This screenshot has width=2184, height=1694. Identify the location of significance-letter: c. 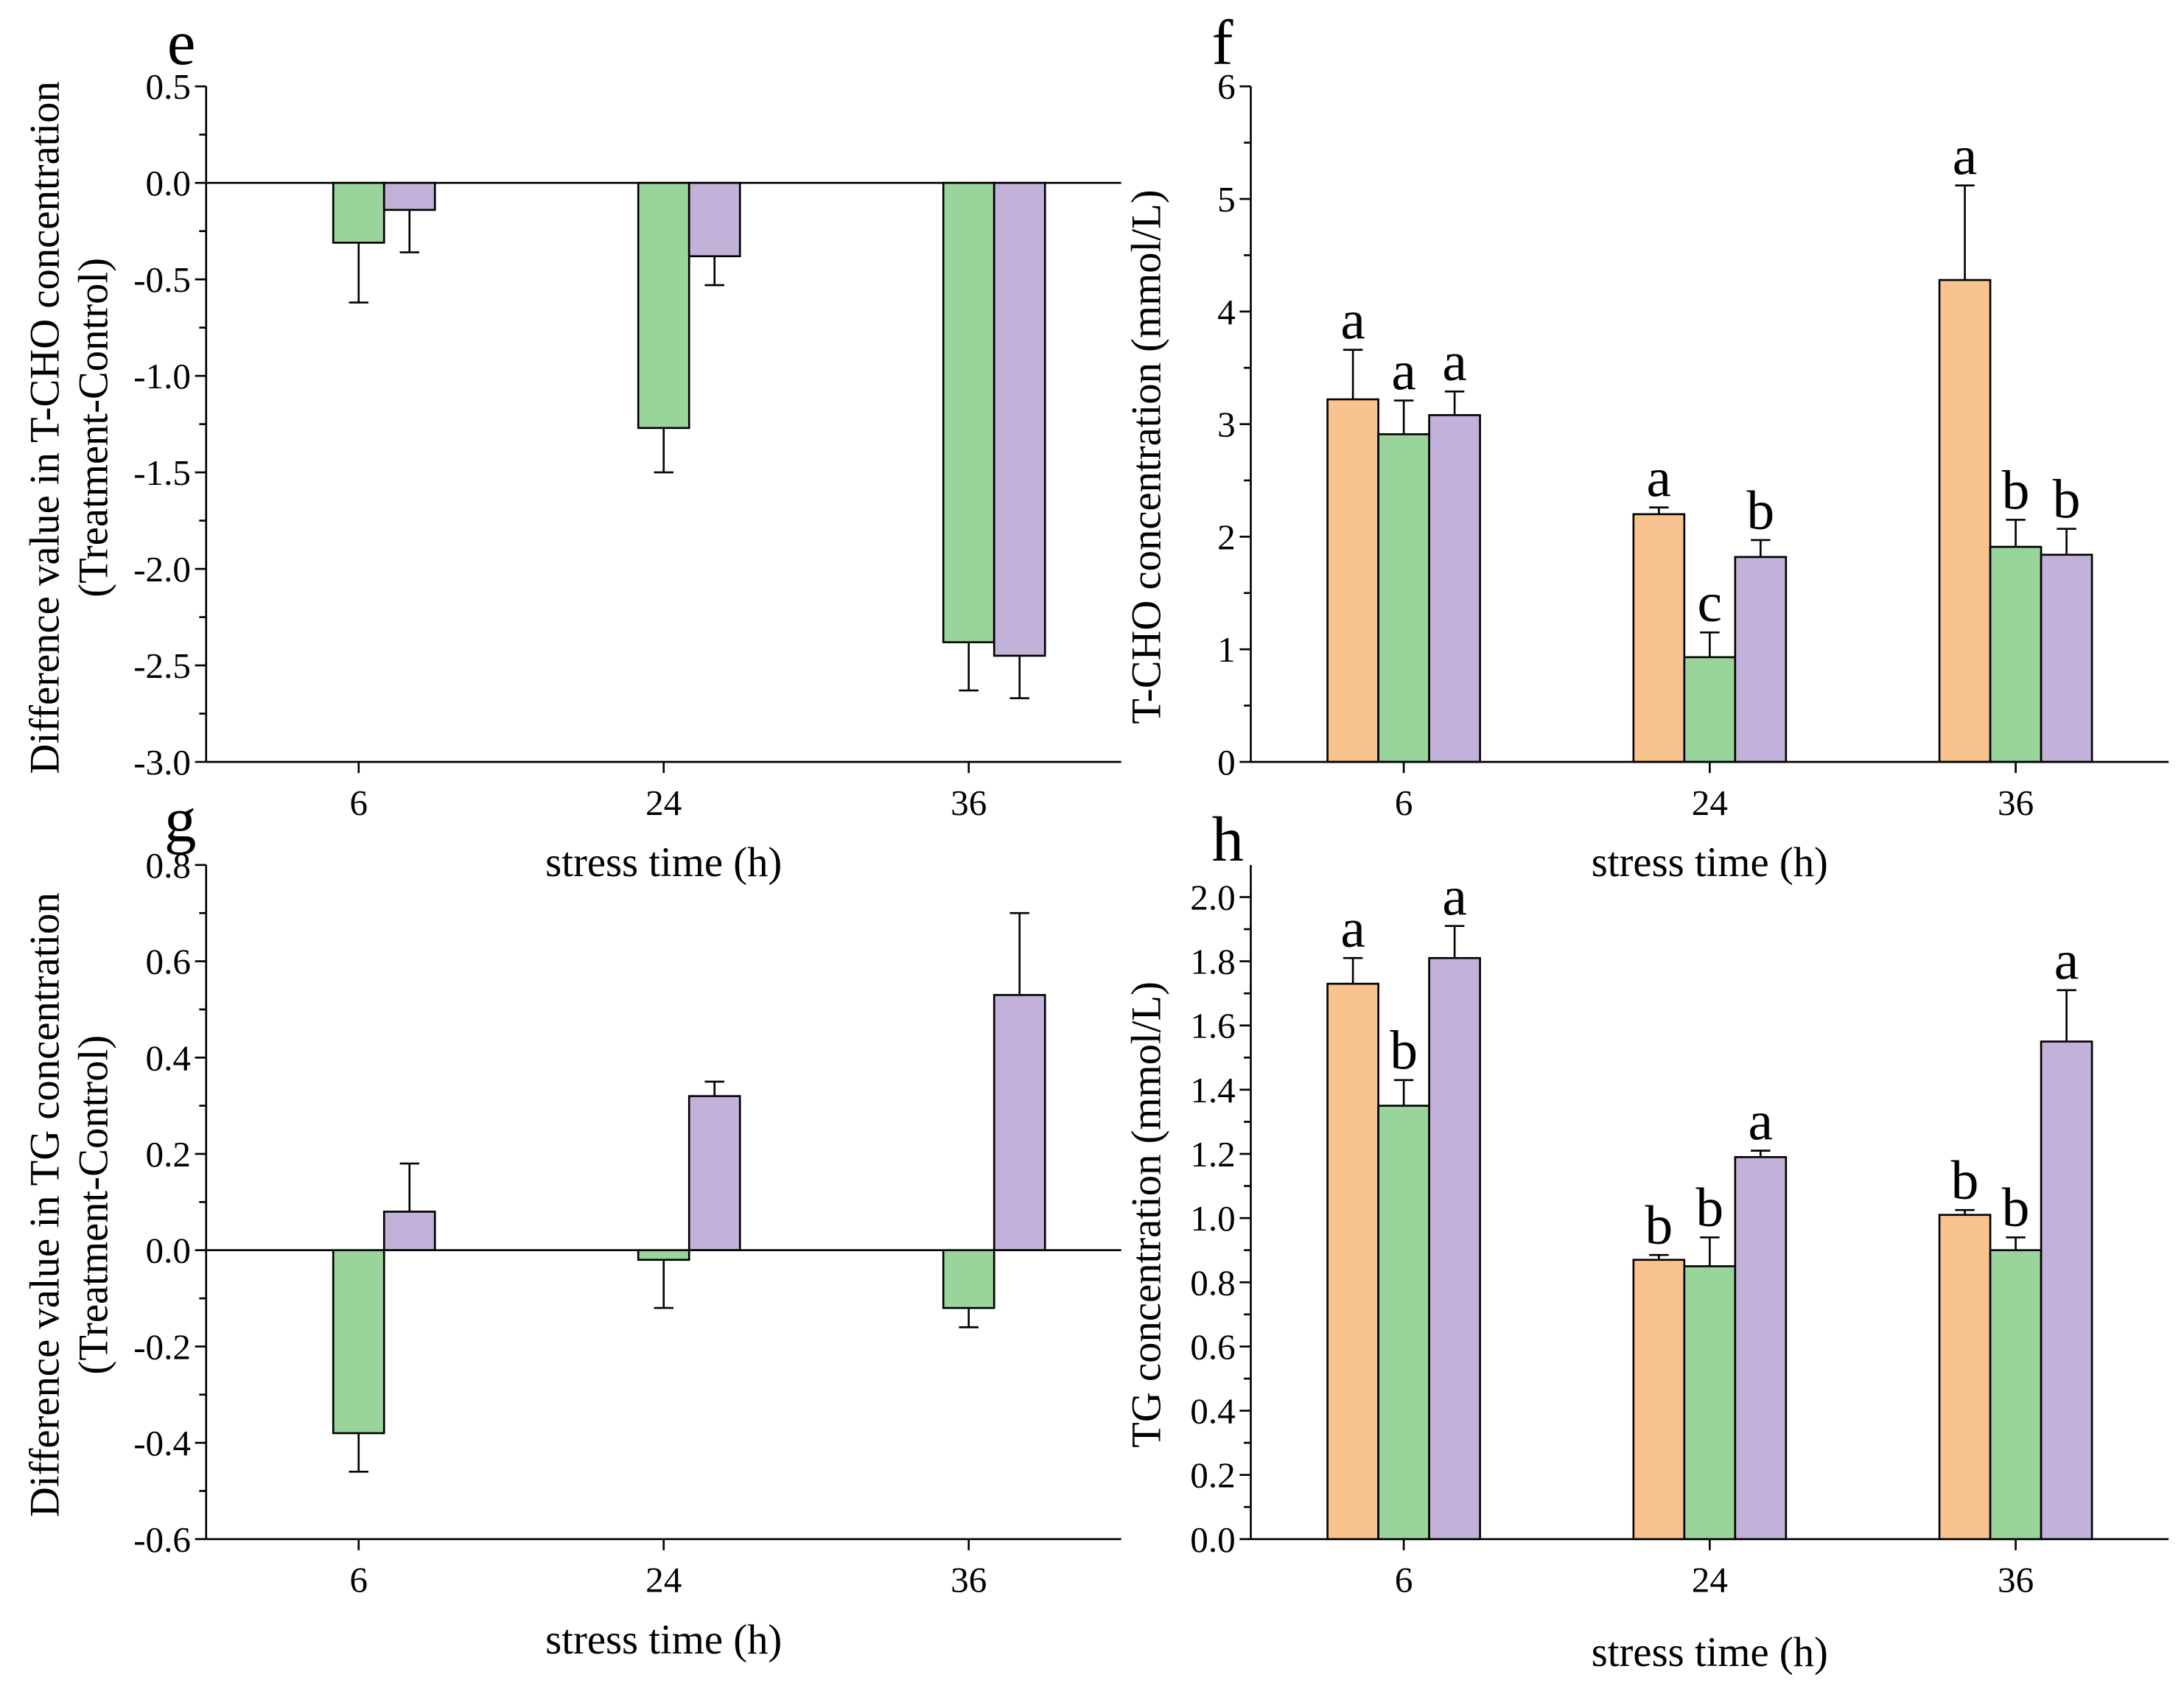
(1710, 603).